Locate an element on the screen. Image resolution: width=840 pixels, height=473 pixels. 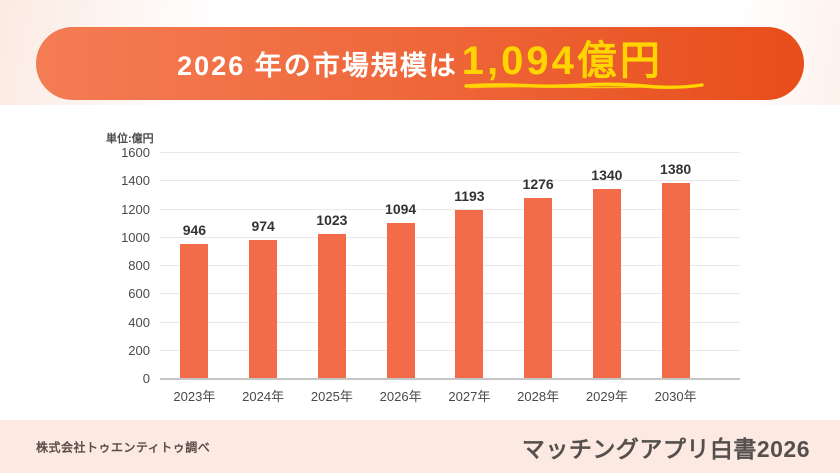
y-tick-label: 600 is located at coordinates (139, 294).